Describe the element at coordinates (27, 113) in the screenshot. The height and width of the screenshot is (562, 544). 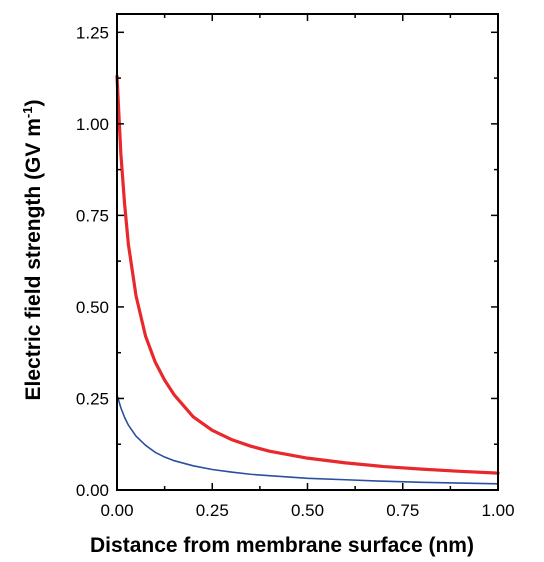
I see `y-axis-title-superscript: -1` at that location.